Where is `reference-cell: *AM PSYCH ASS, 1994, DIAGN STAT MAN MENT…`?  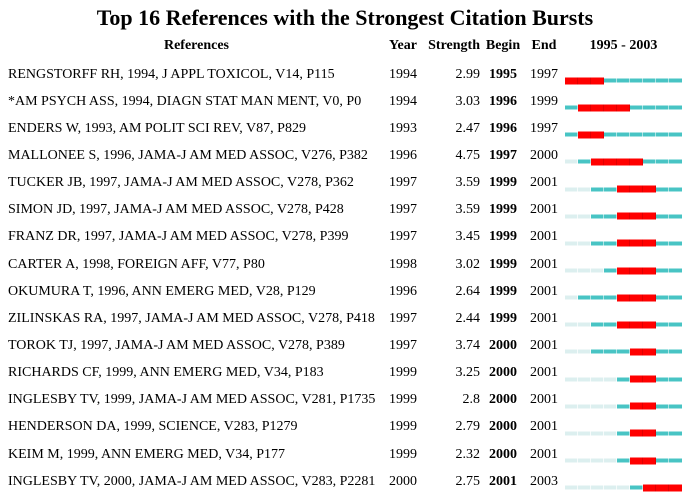
reference-cell: *AM PSYCH ASS, 1994, DIAGN STAT MAN MENT… is located at coordinates (185, 101).